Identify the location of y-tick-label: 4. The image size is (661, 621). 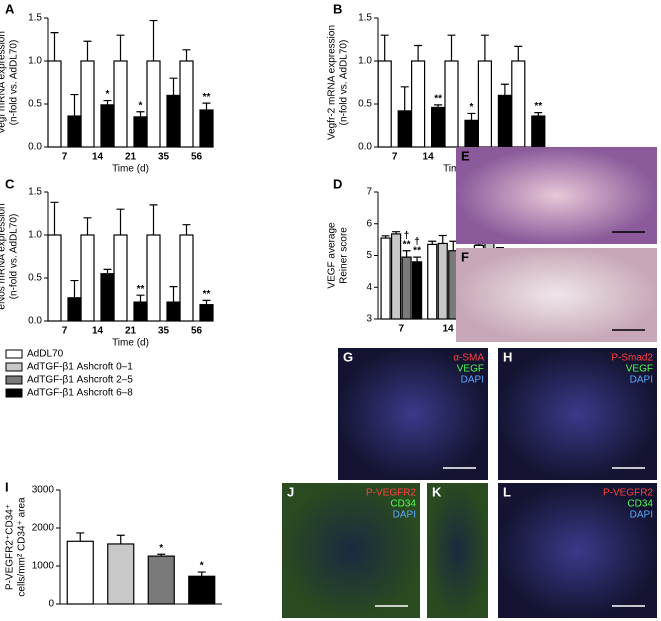
(369, 287).